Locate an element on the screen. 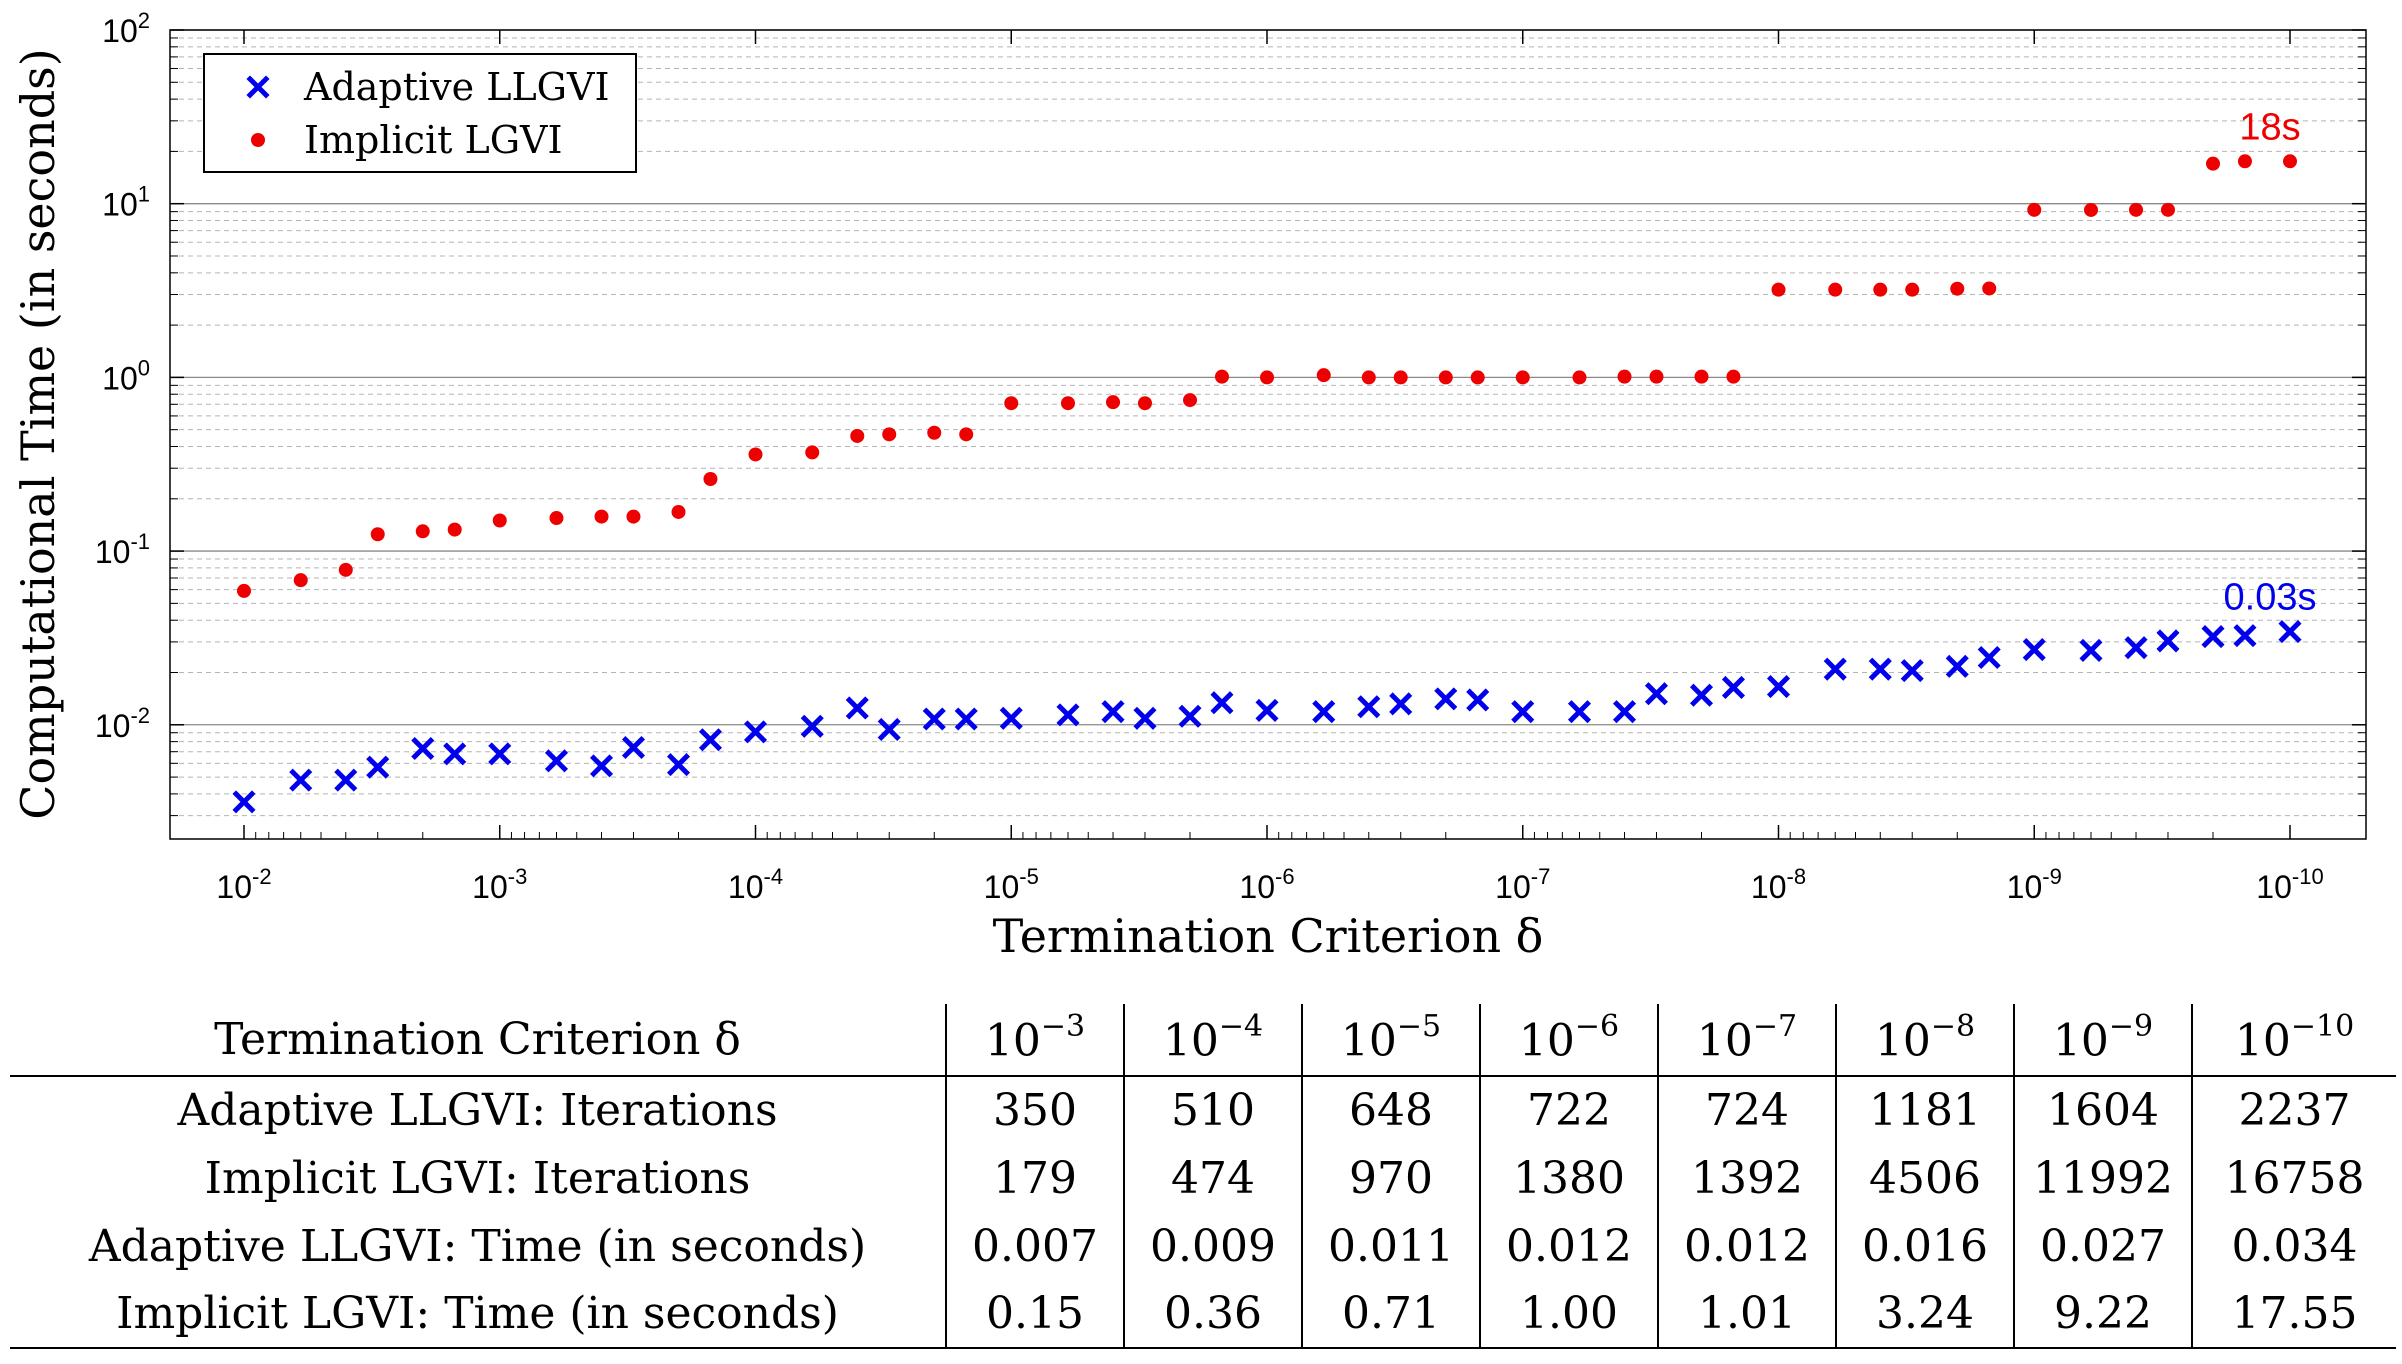  table-cell: 510 is located at coordinates (1212, 1110).